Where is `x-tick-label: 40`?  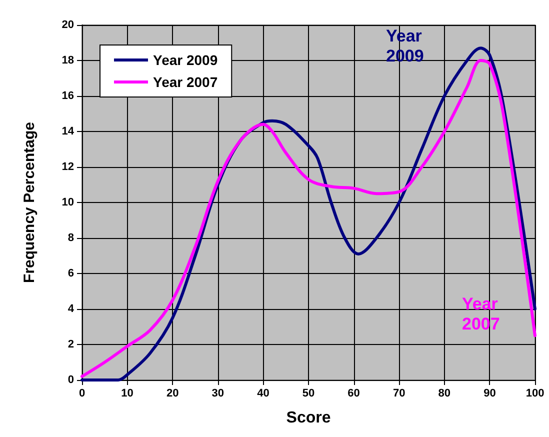
x-tick-label: 40 is located at coordinates (263, 394).